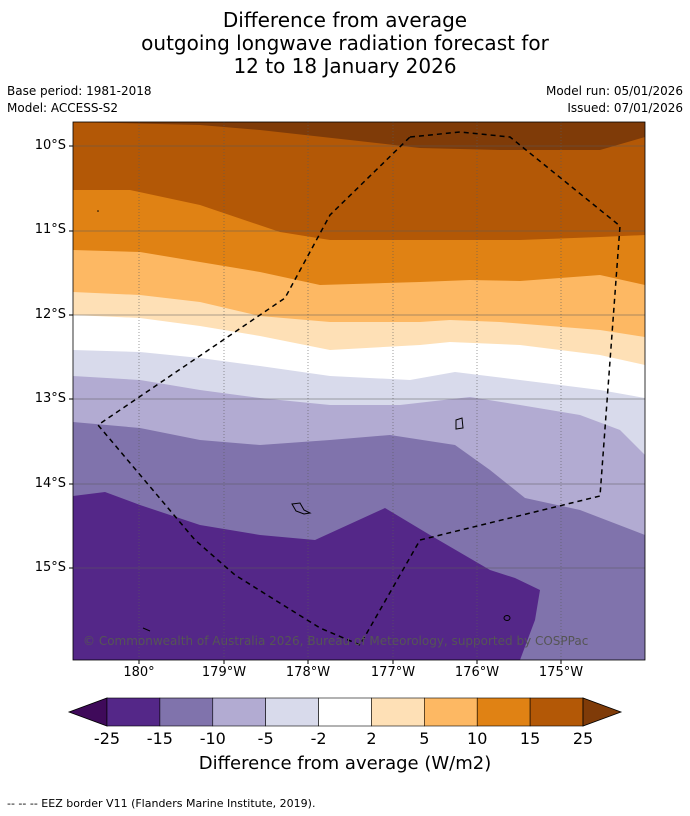 The image size is (690, 816). I want to click on colorbar-tick-label: -15, so click(159, 738).